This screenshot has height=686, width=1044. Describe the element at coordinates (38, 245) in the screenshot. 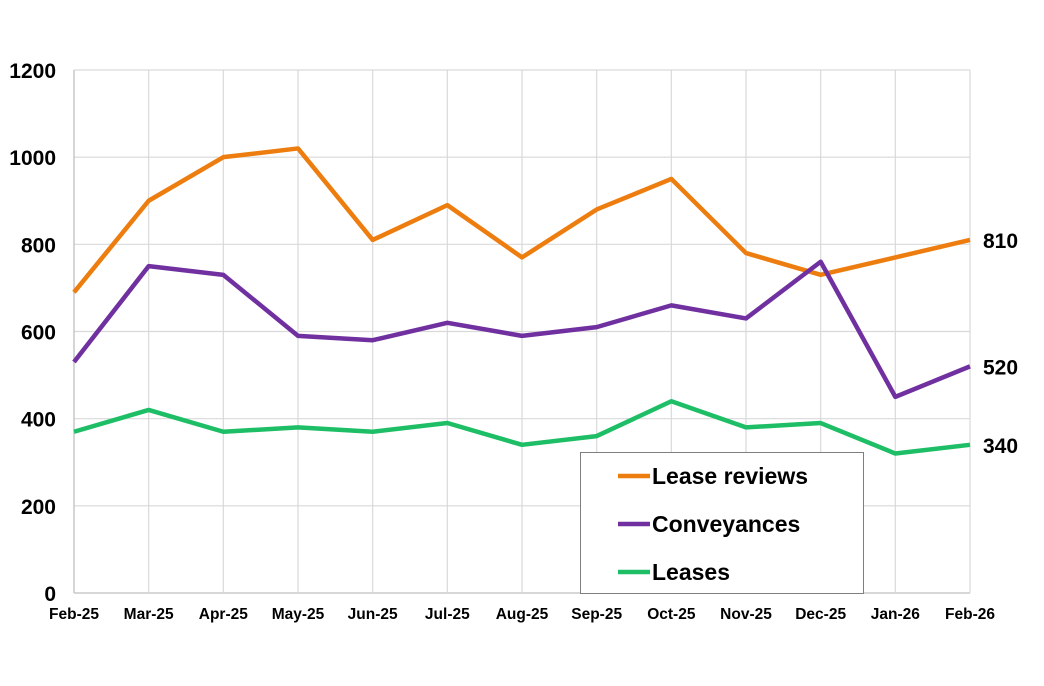

I see `y-tick-label: 800` at that location.